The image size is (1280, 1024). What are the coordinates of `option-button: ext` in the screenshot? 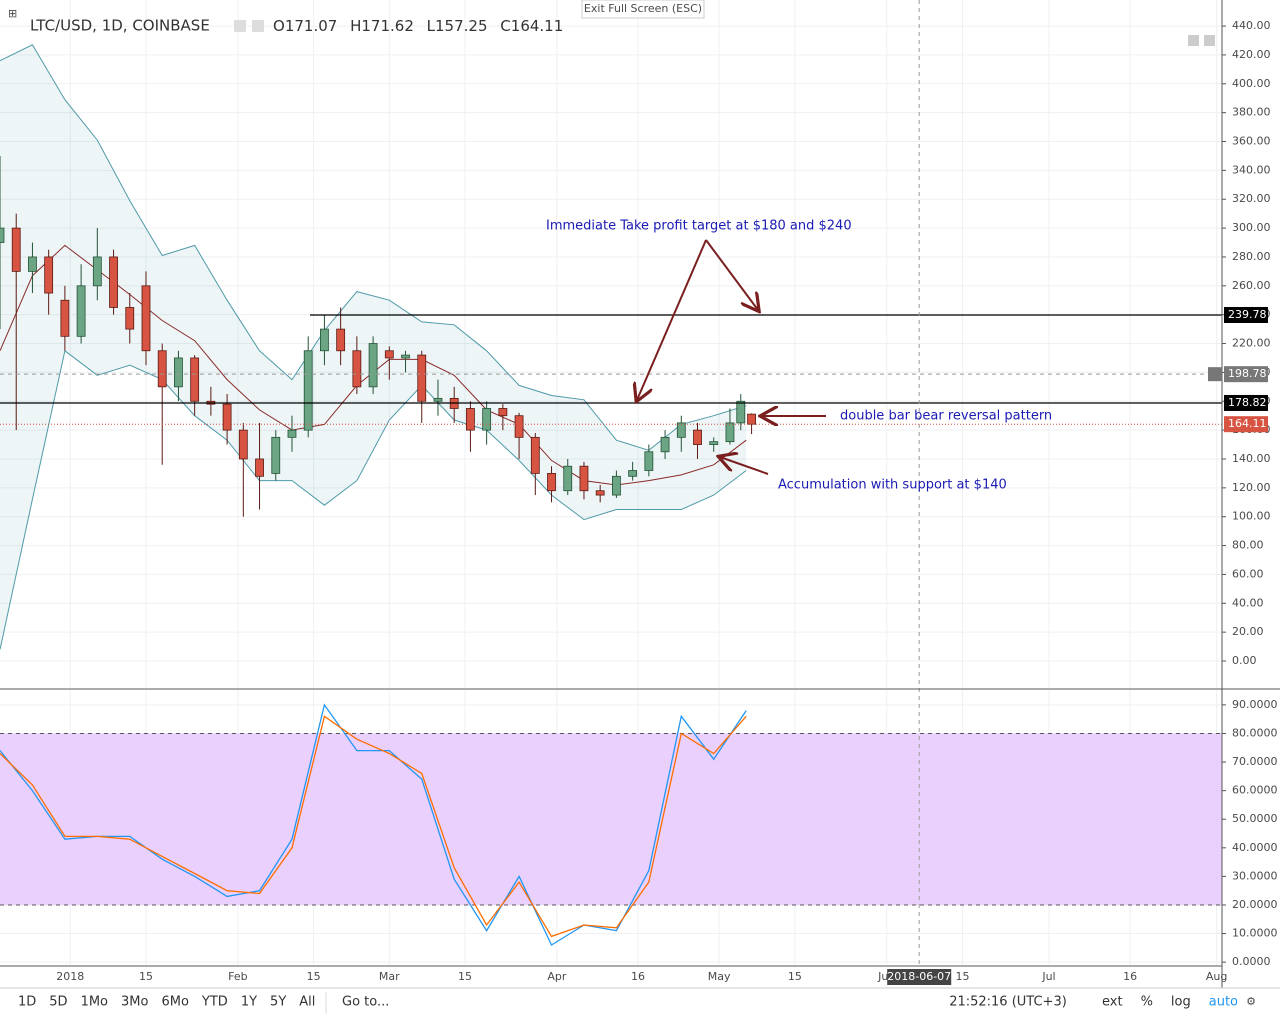 It's located at (1112, 1002).